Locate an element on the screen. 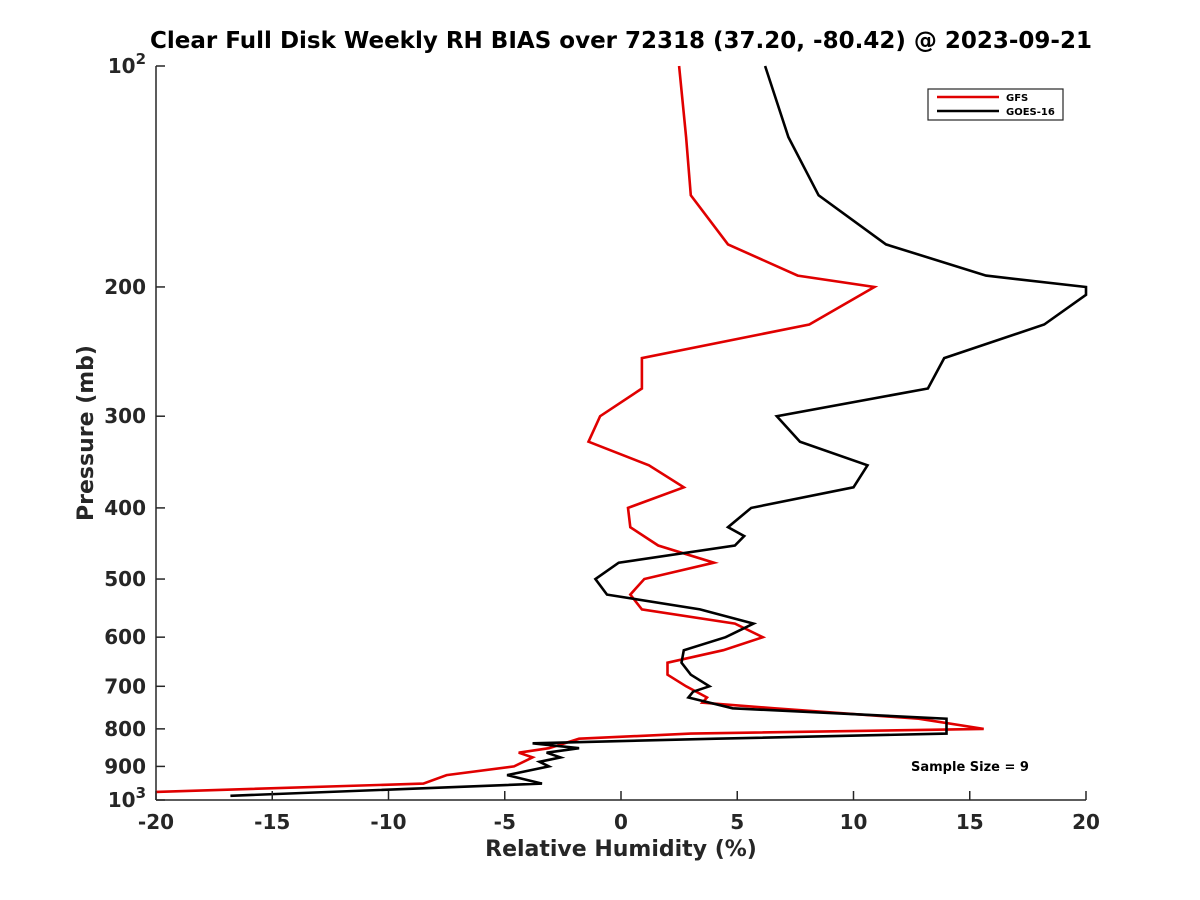  x-tick-label: -10 is located at coordinates (388, 822).